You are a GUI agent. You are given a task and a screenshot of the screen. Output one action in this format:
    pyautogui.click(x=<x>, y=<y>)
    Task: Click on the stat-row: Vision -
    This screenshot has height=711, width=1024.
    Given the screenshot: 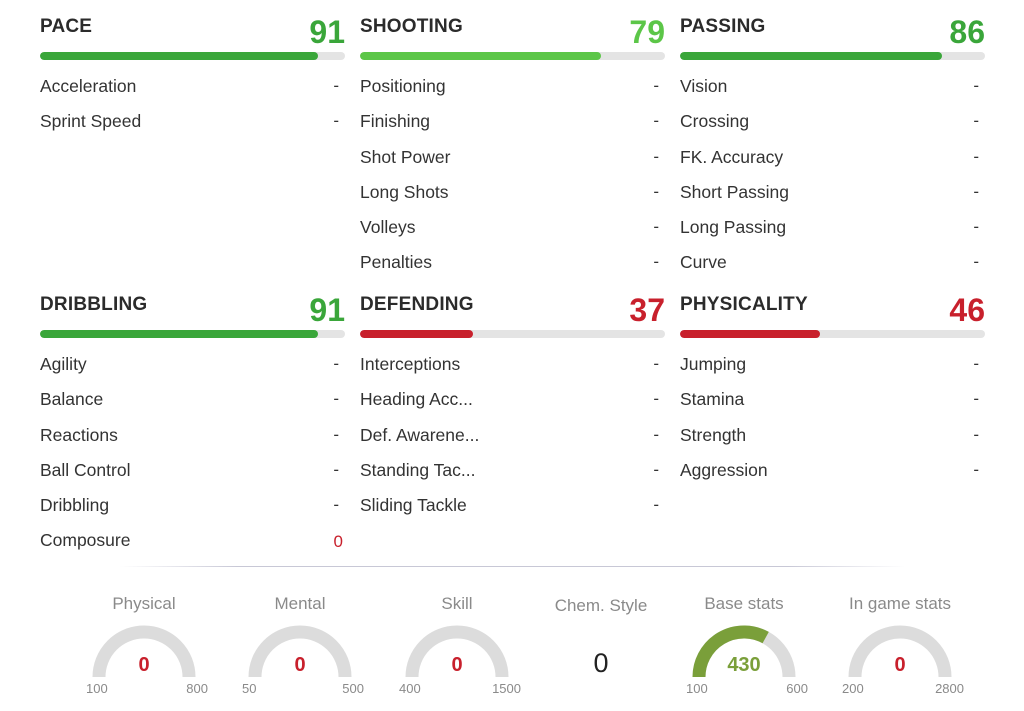 What is the action you would take?
    pyautogui.click(x=832, y=93)
    